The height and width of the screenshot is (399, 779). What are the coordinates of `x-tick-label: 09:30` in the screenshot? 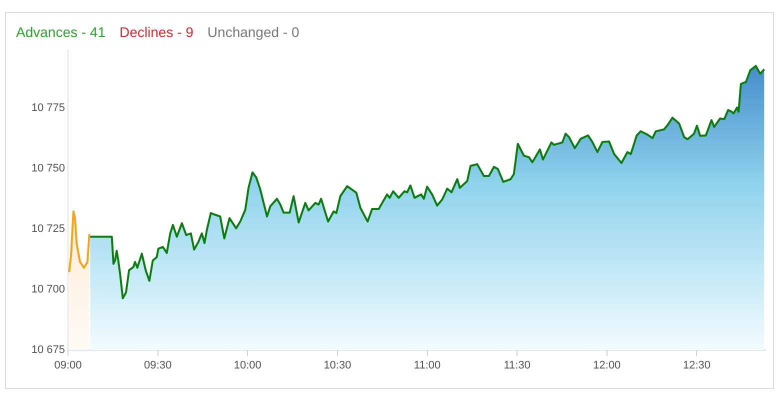 It's located at (158, 366).